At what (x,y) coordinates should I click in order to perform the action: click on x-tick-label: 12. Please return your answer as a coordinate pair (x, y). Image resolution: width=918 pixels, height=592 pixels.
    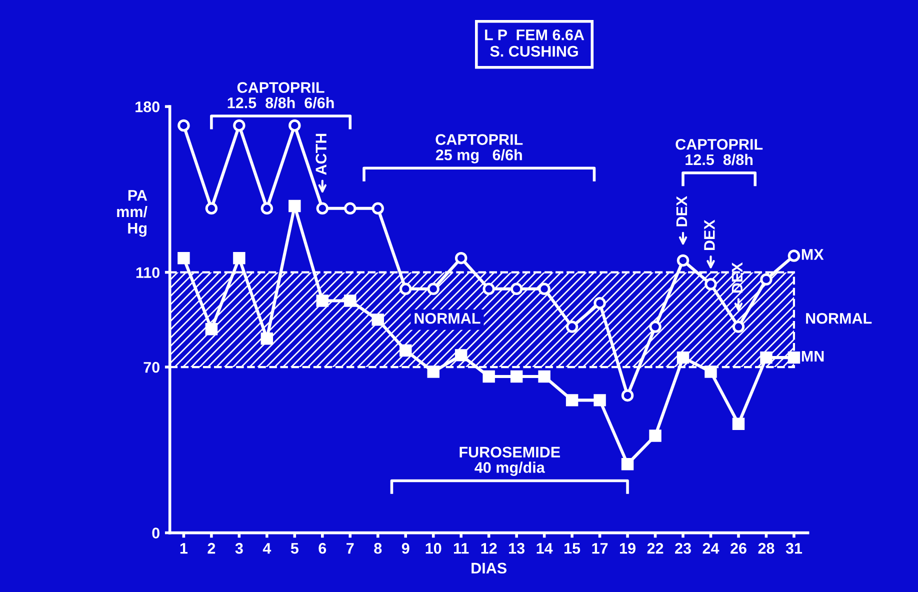
    Looking at the image, I should click on (489, 548).